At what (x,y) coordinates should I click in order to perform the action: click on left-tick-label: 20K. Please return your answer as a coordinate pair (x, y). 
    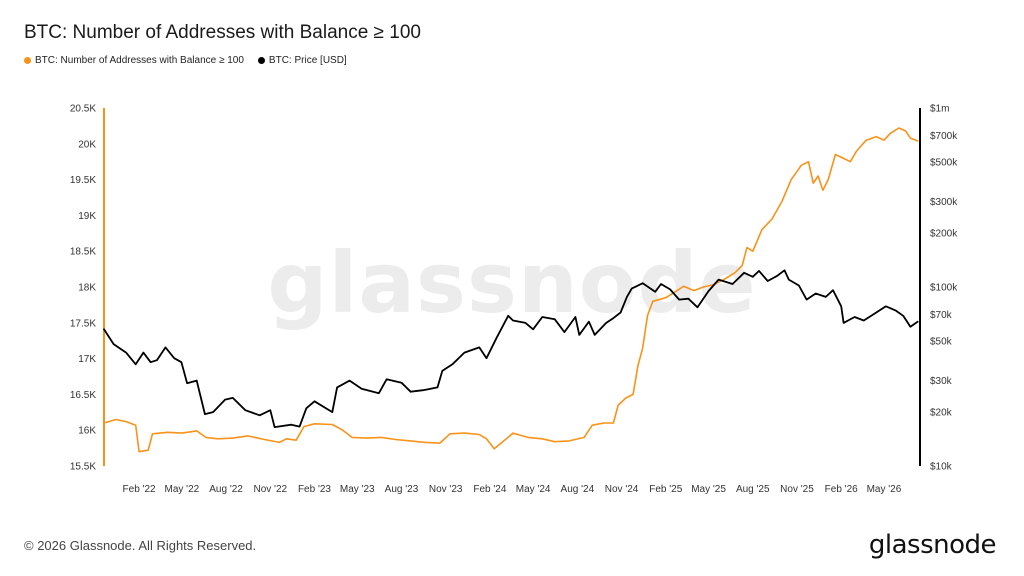
    Looking at the image, I should click on (87, 144).